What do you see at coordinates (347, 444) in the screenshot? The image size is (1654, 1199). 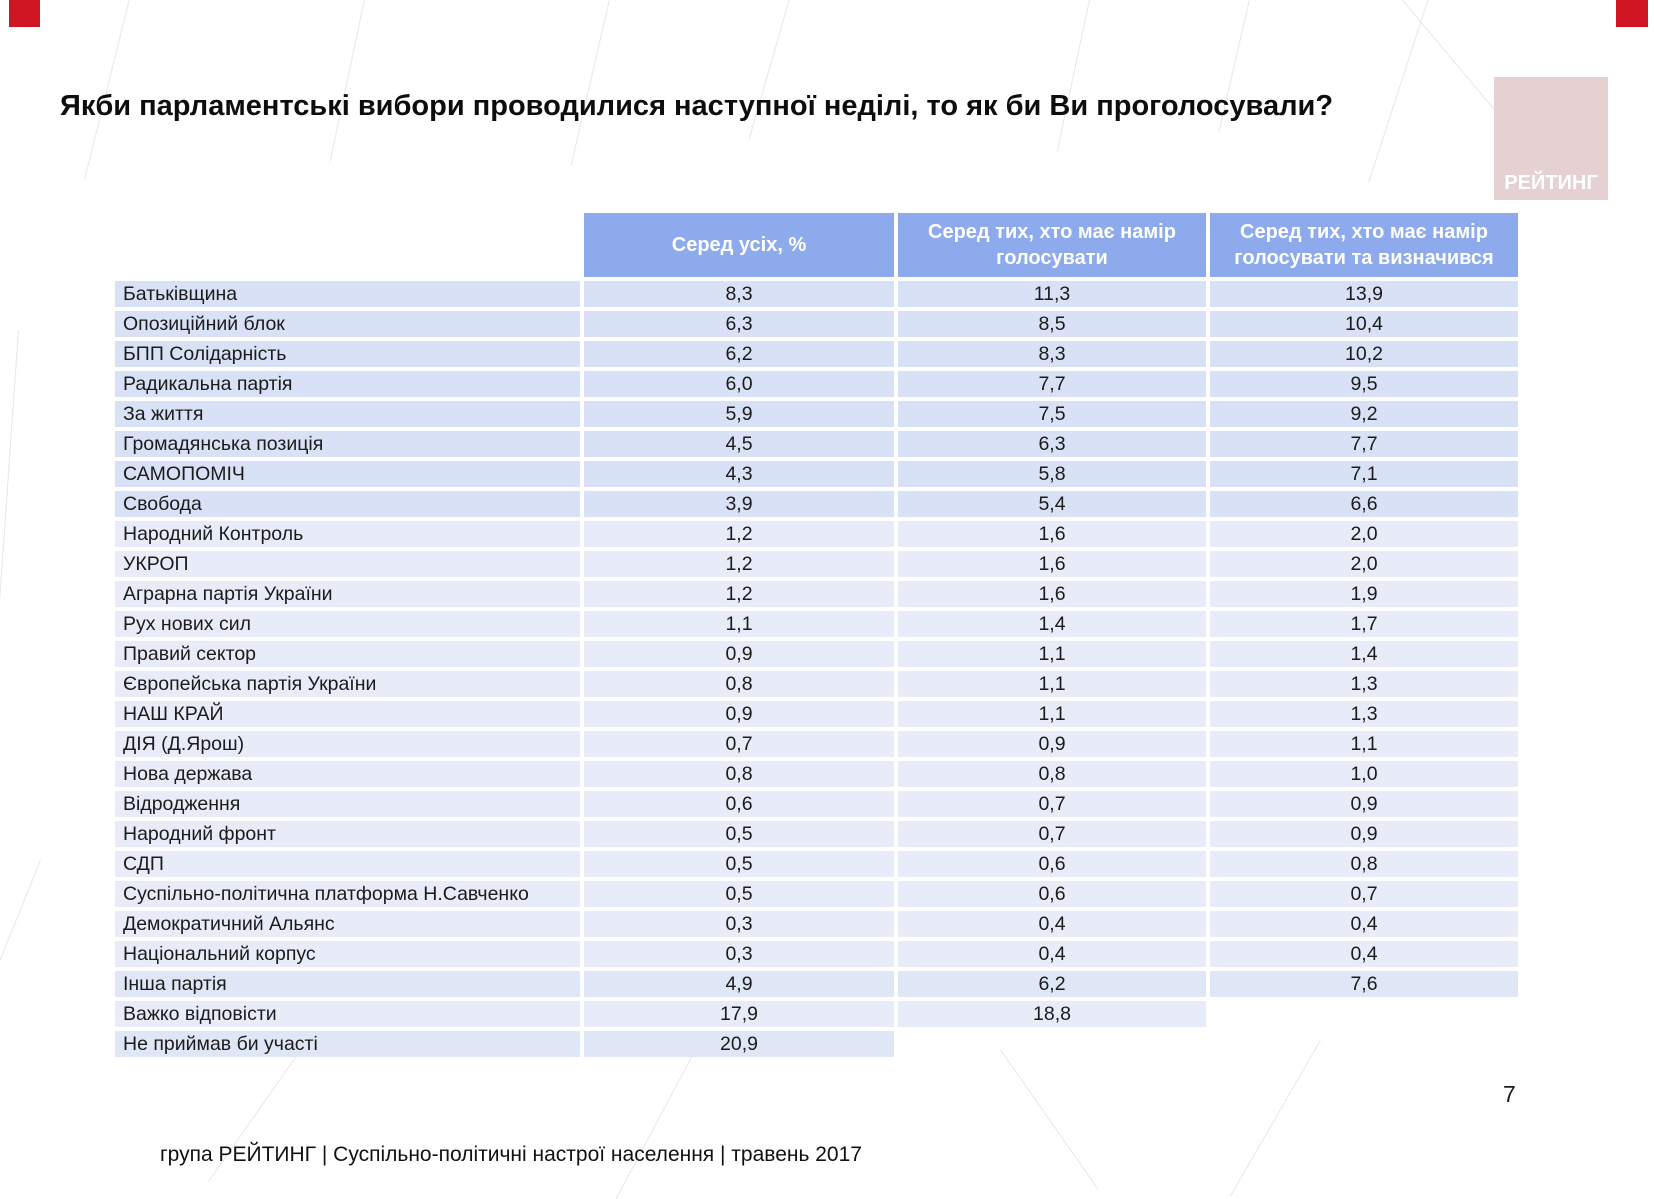 I see `party-name-cell: Громадянська позиція` at bounding box center [347, 444].